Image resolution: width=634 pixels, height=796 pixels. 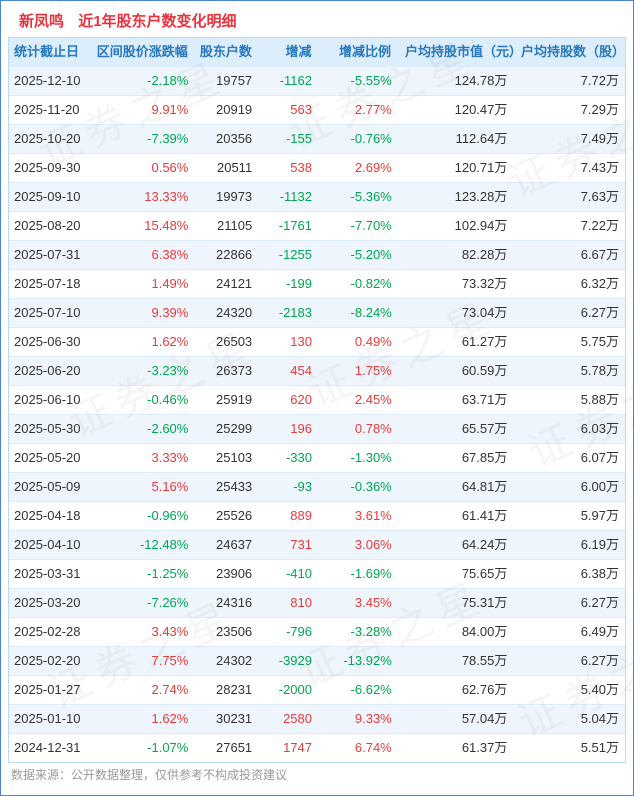 I want to click on cell-date: 2025-02-28, so click(x=47, y=631).